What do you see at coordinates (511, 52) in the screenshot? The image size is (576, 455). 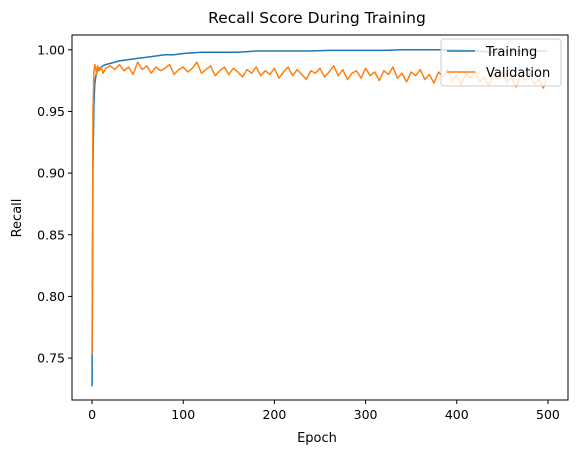 I see `legend-label-training: Training` at bounding box center [511, 52].